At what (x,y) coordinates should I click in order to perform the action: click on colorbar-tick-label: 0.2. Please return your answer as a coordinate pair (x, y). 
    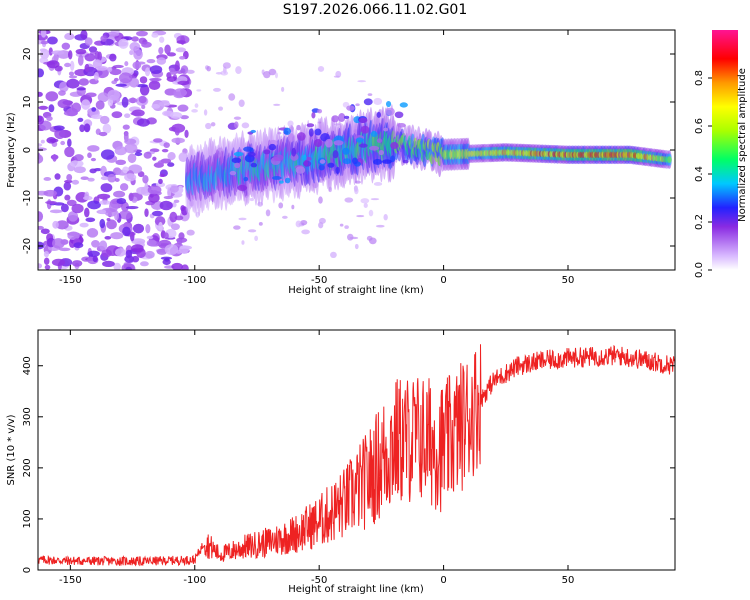
    Looking at the image, I should click on (699, 222).